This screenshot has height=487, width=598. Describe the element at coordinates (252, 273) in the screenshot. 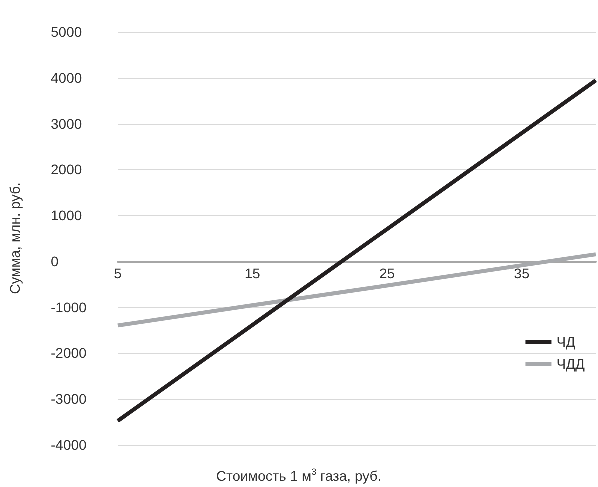

I see `x-tick-label: 15` at that location.